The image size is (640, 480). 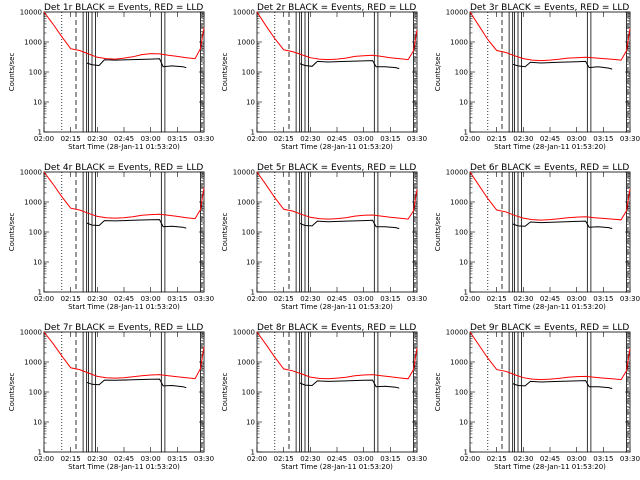 I want to click on panel-title: Det 5r BLACK = Events, RED = LLD, so click(x=336, y=168).